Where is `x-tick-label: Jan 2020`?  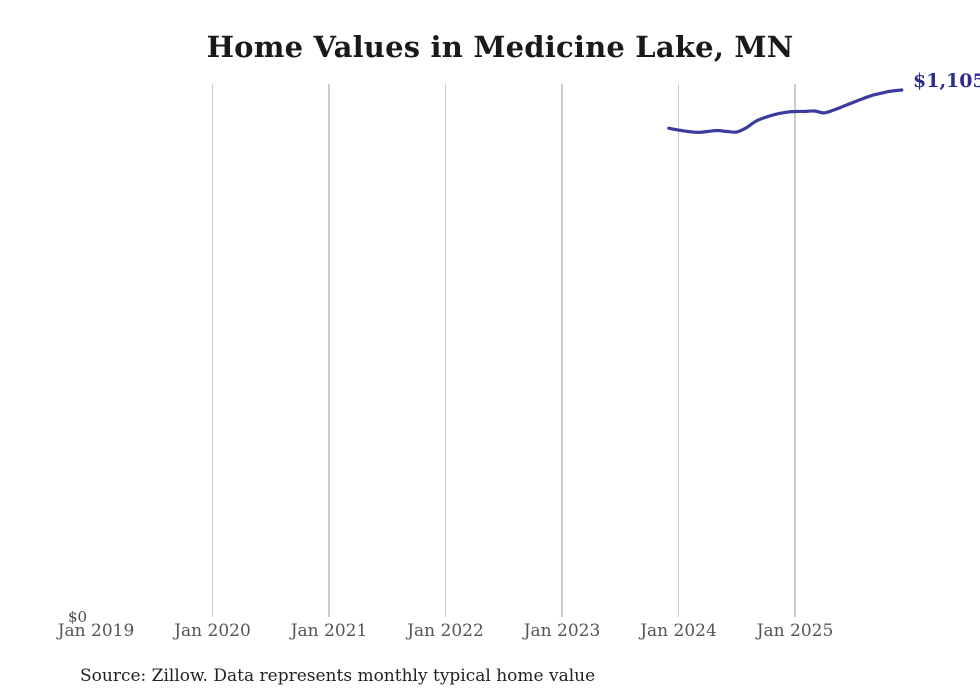 x-tick-label: Jan 2020 is located at coordinates (212, 631).